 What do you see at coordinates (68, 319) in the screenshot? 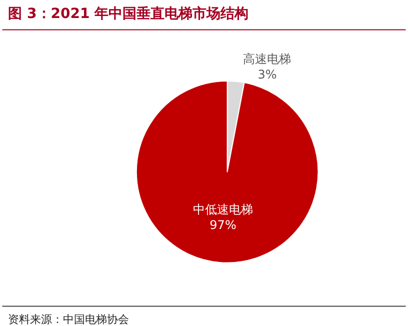
I see `text: 资料来源：中国电梯协会` at bounding box center [68, 319].